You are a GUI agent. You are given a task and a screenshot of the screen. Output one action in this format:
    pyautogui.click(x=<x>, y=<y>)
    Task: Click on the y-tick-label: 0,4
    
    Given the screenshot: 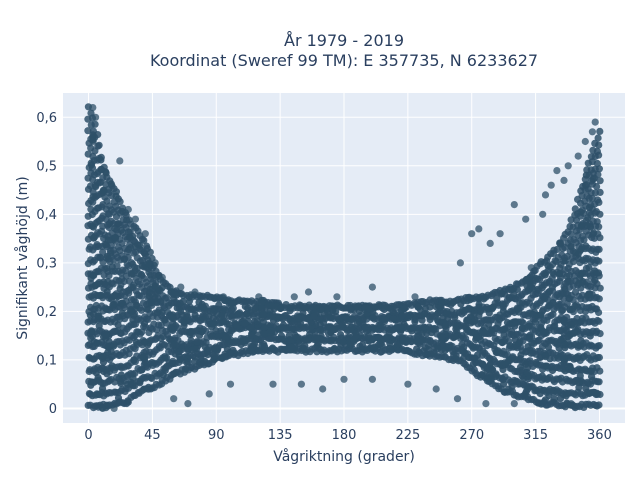 What is the action you would take?
    pyautogui.click(x=46, y=215)
    